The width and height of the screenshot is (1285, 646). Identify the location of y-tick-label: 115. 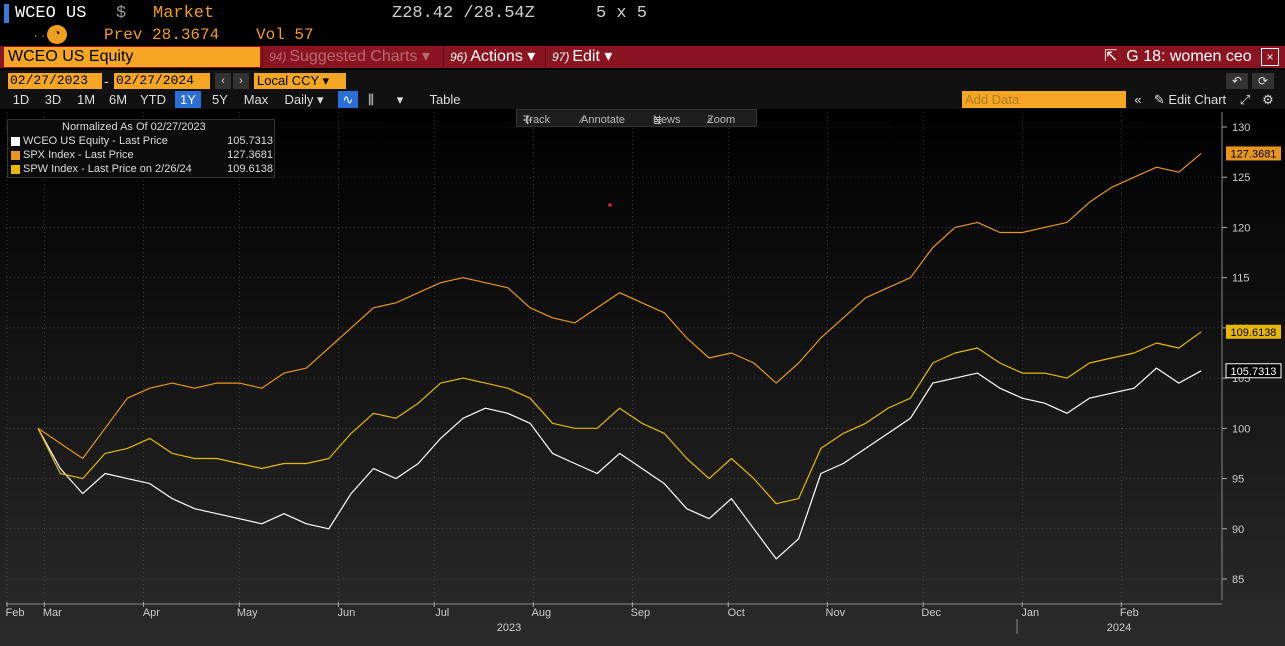
(1241, 279).